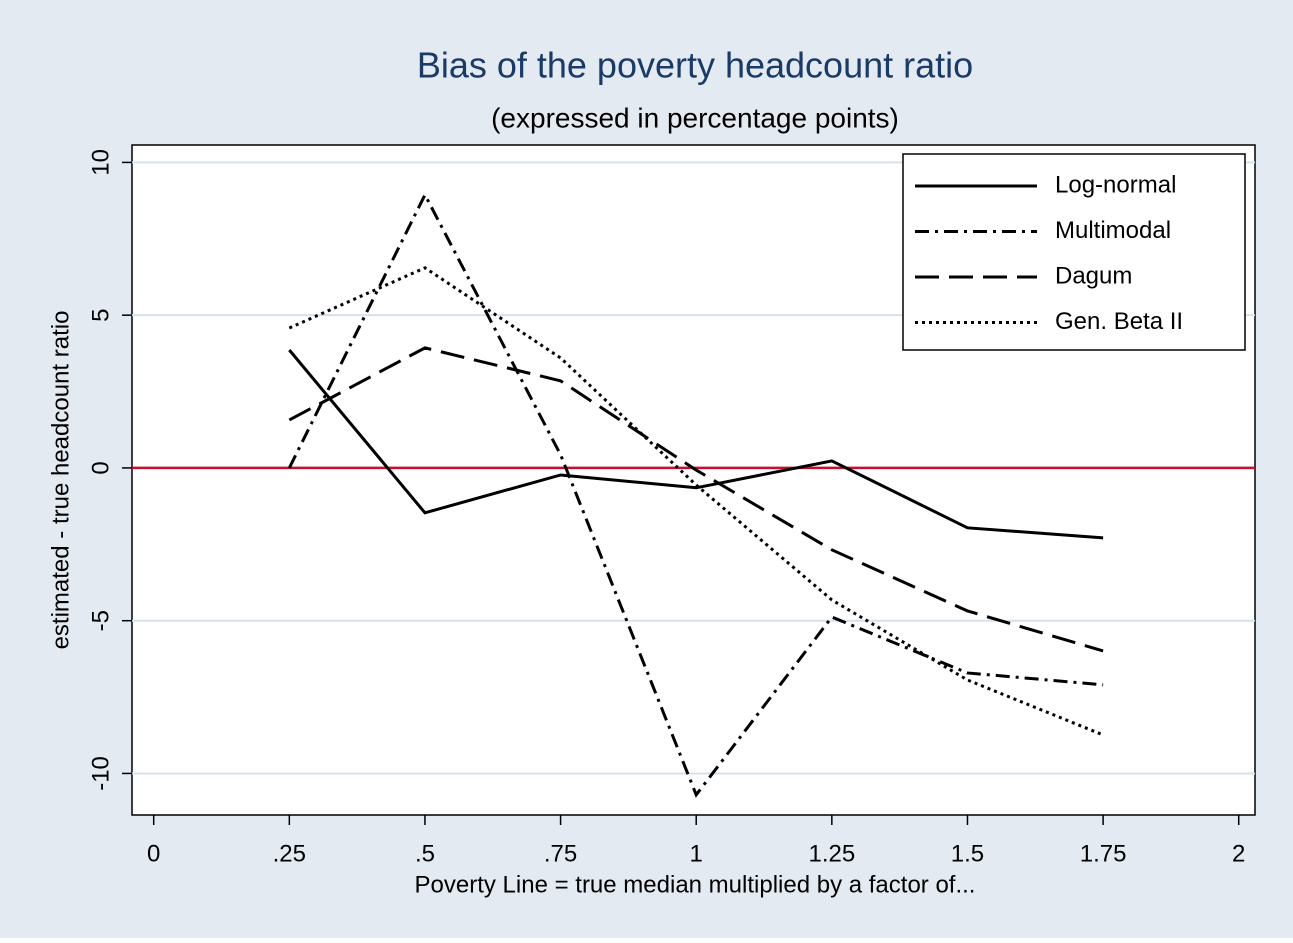  I want to click on y-tick-label: 10, so click(100, 162).